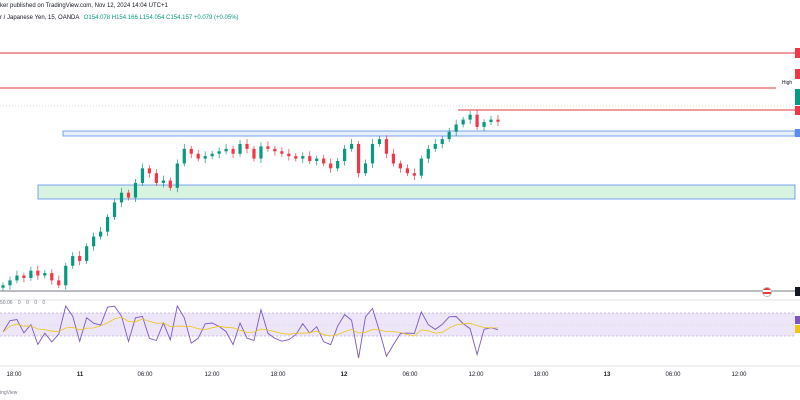 The image size is (800, 400). Describe the element at coordinates (416, 192) in the screenshot. I see `demand-zone-green` at that location.